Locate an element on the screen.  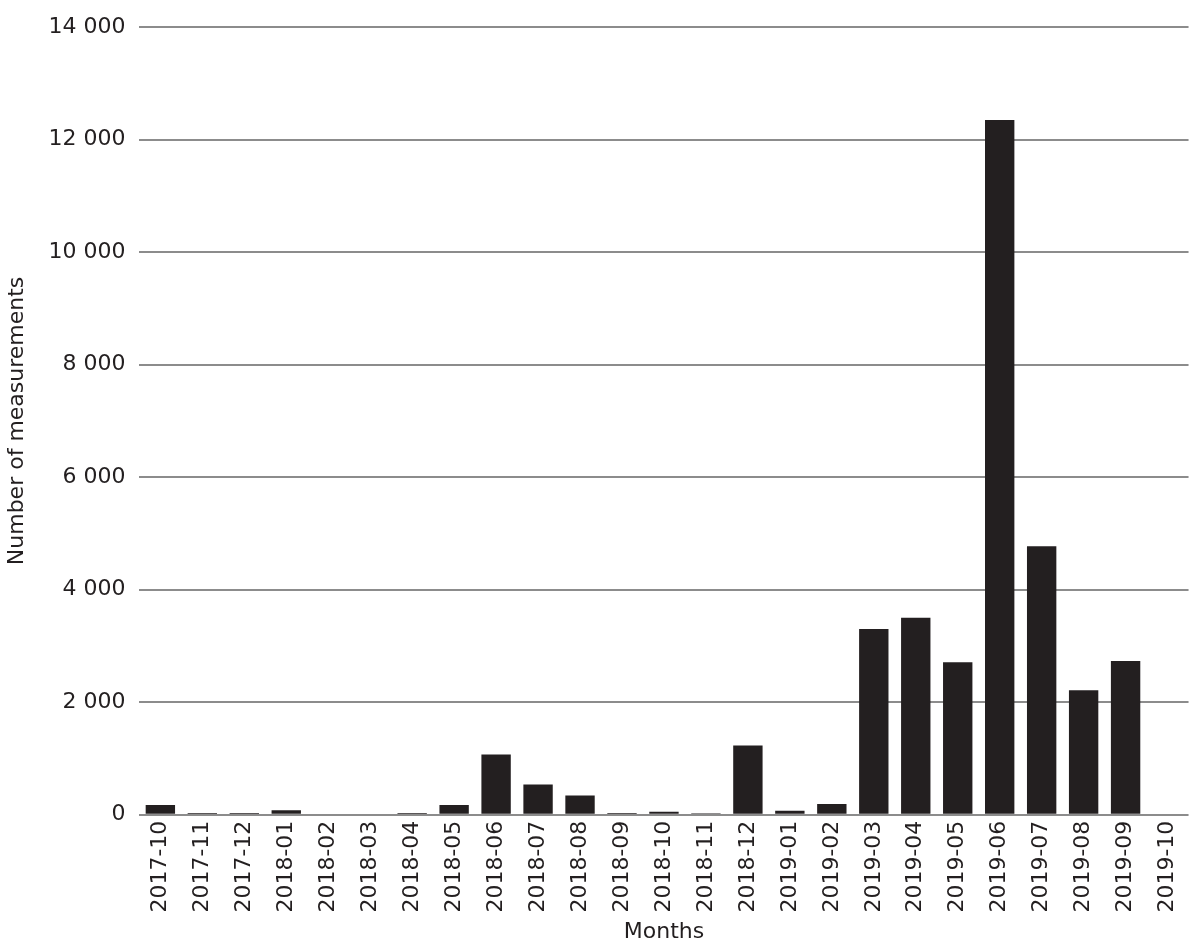
x-tick-label: 2019-01 is located at coordinates (788, 866).